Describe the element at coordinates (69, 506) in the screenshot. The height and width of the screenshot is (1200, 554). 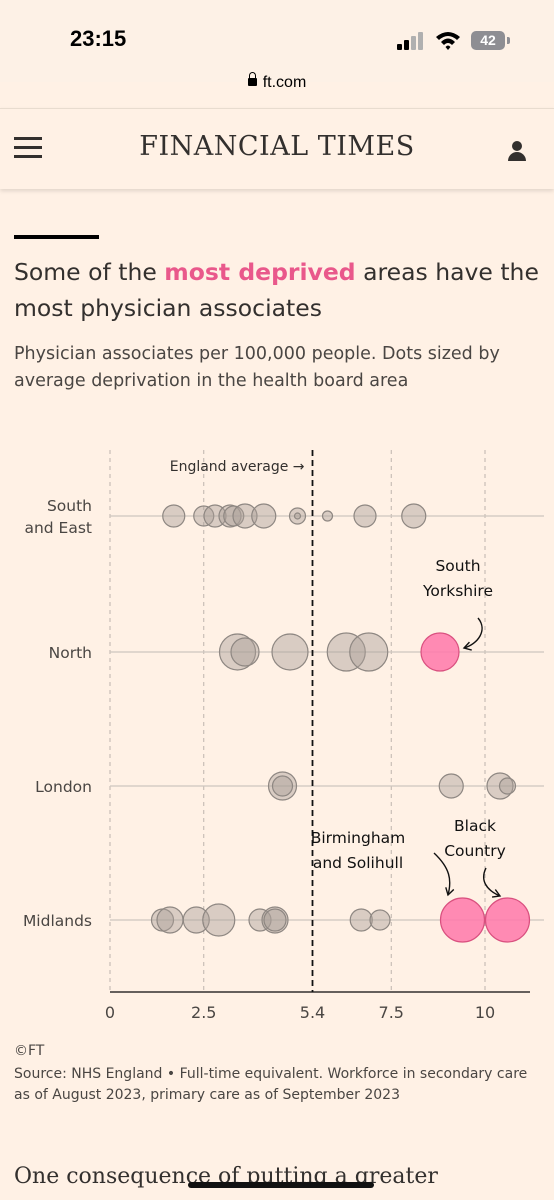
I see `category-label: South` at that location.